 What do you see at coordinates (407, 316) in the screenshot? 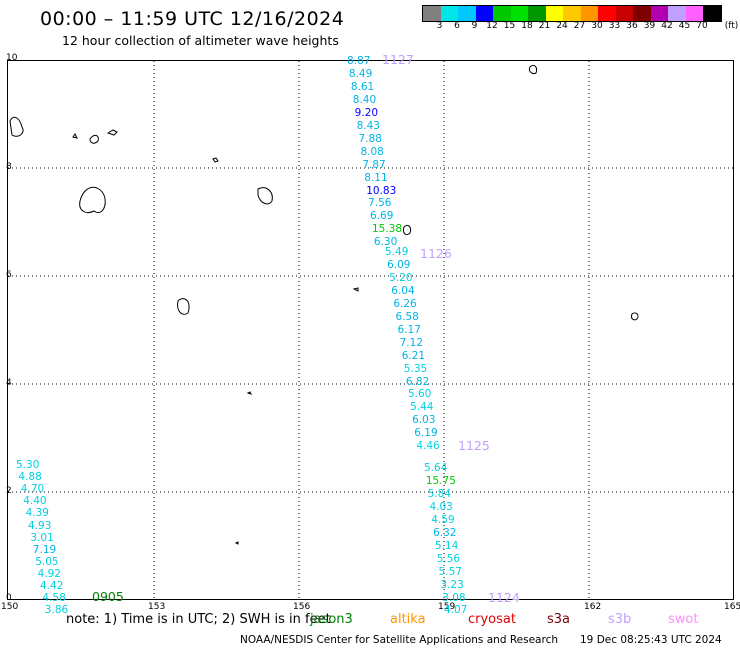
I see `wave-height-value: 6.58` at bounding box center [407, 316].